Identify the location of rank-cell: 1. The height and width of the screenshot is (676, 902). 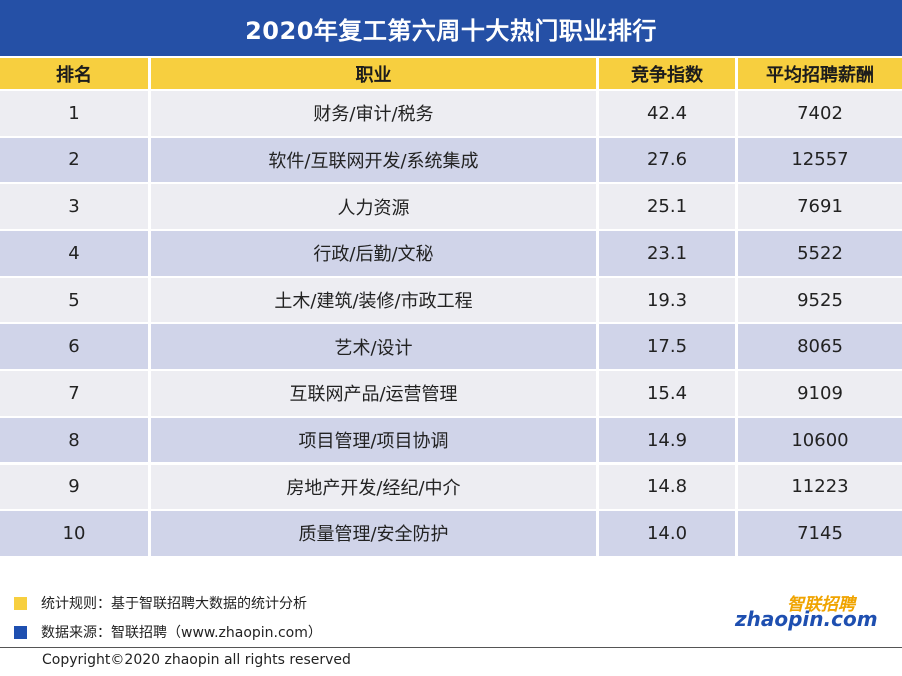
(74, 113).